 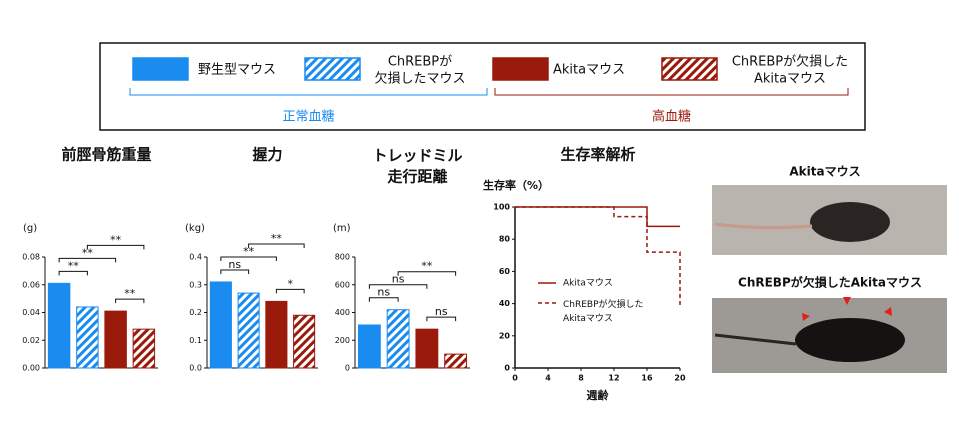 What do you see at coordinates (824, 172) in the screenshot?
I see `photo-title: Akitaマウス` at bounding box center [824, 172].